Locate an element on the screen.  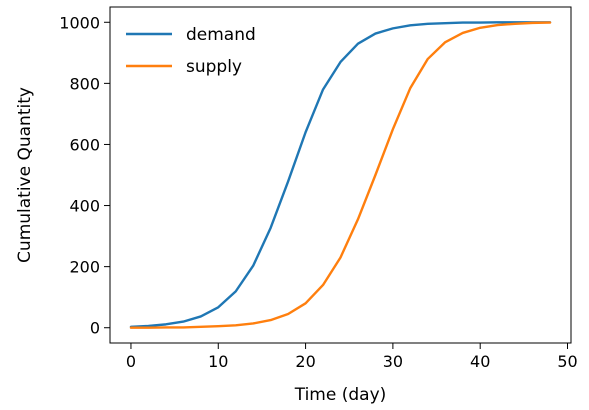
x-tick-label: 20 is located at coordinates (305, 361).